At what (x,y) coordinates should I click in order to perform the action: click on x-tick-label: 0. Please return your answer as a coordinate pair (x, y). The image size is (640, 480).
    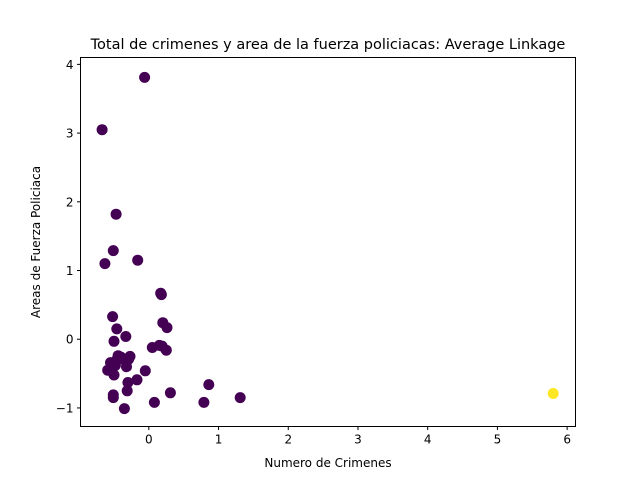
    Looking at the image, I should click on (149, 440).